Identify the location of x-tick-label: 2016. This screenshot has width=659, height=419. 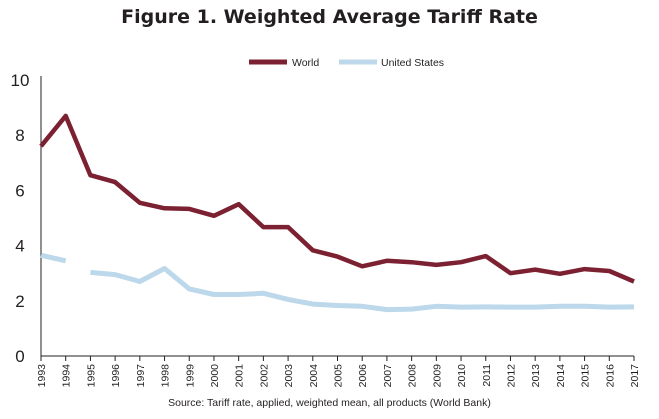
(610, 376).